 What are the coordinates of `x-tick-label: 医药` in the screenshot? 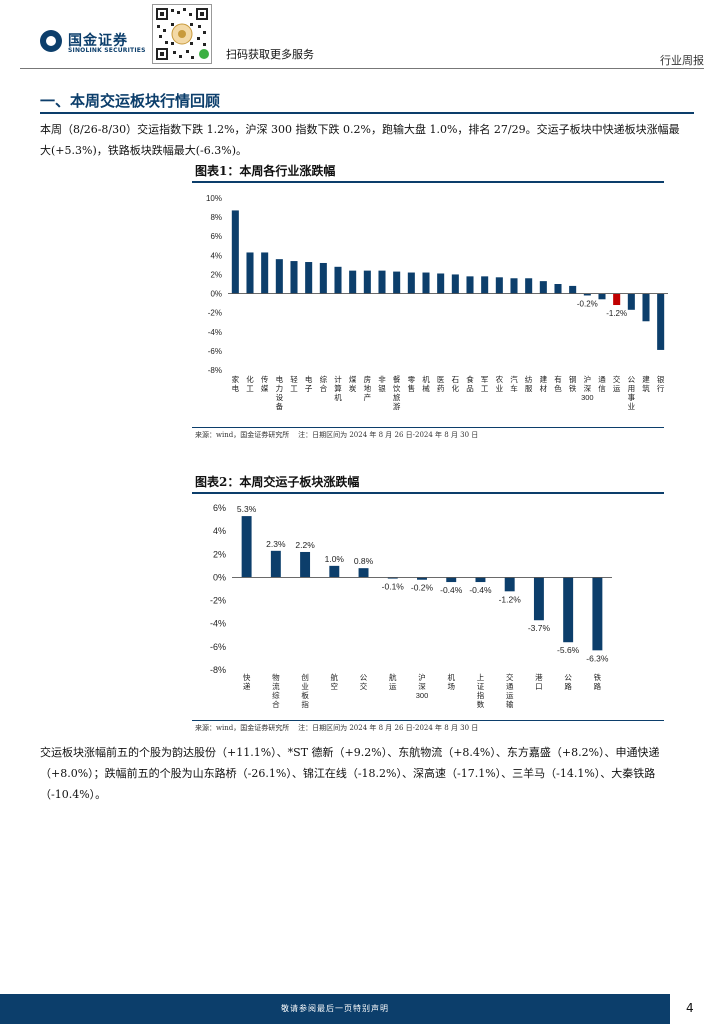 It's located at (441, 384).